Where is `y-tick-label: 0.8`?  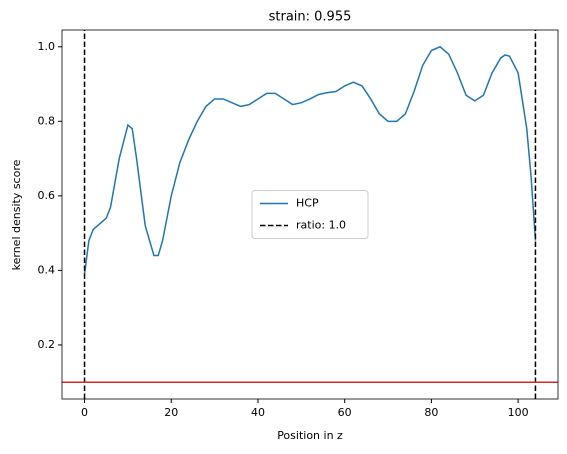 y-tick-label: 0.8 is located at coordinates (47, 120).